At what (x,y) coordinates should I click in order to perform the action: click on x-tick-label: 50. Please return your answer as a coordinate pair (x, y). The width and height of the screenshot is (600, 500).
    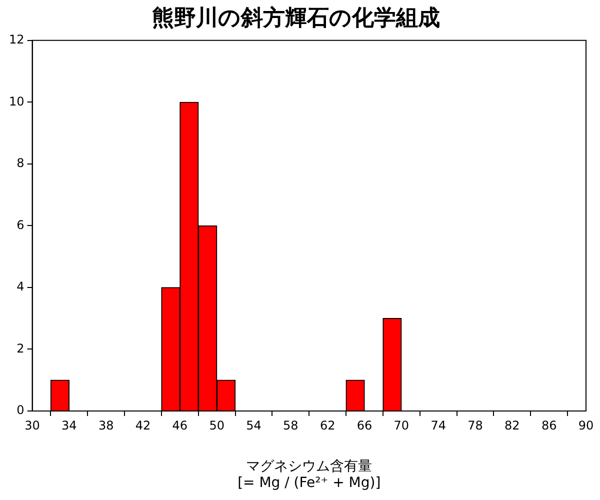
    Looking at the image, I should click on (216, 425).